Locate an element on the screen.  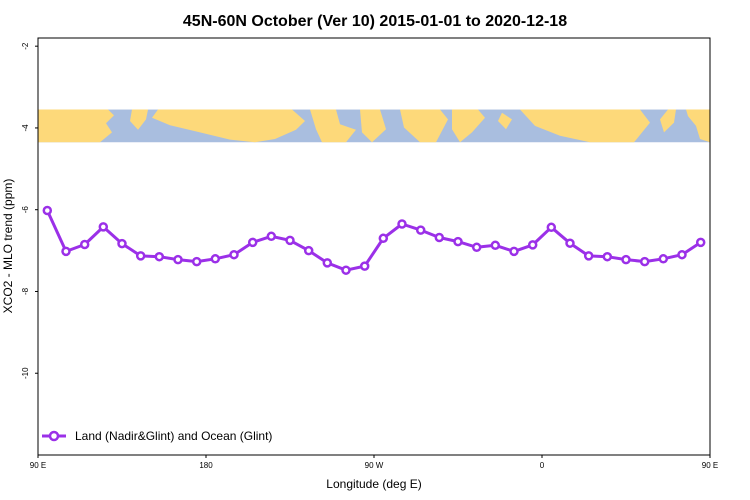
x-tick-label-0: 90 E is located at coordinates (38, 465).